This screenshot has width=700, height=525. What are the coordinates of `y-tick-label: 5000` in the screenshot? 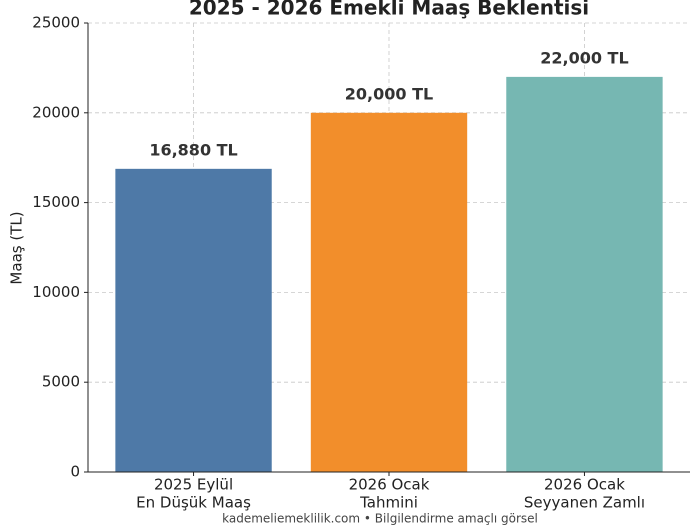 It's located at (61, 382).